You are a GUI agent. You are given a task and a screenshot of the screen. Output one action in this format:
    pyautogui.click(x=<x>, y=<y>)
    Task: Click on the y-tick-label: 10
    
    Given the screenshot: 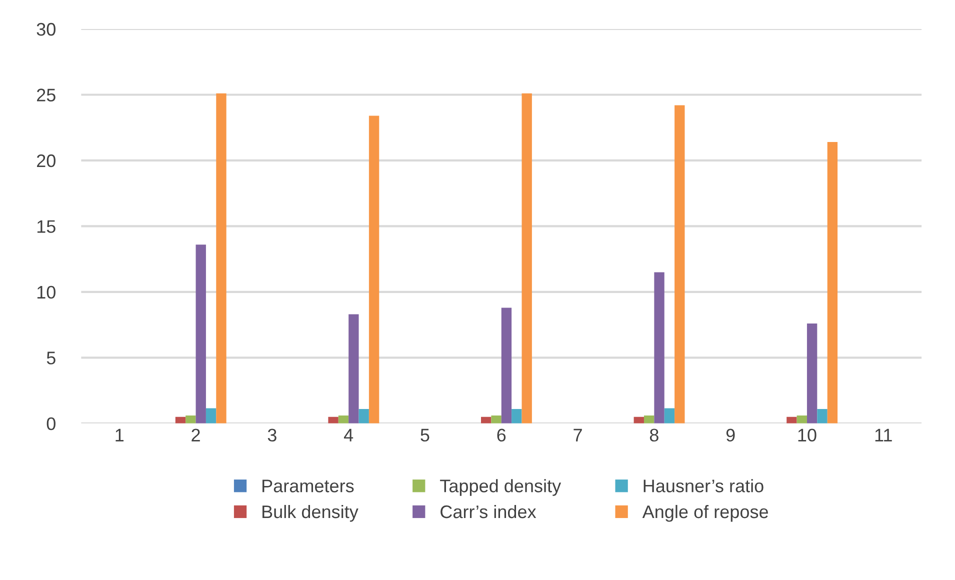 What is the action you would take?
    pyautogui.click(x=46, y=292)
    